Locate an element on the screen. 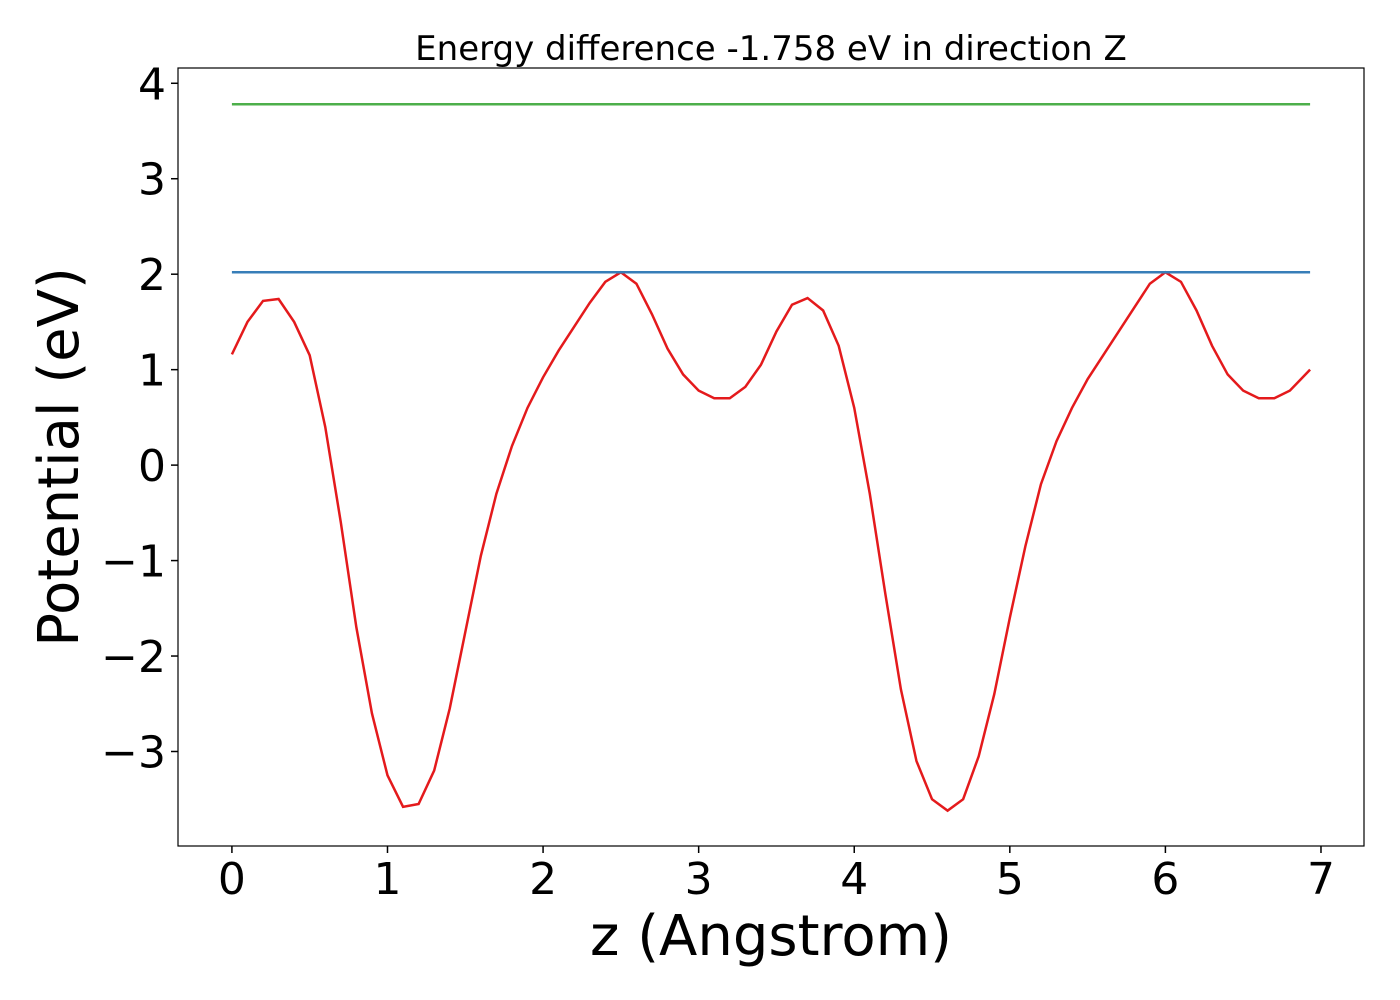  y-tick-label: −2 is located at coordinates (133, 657).